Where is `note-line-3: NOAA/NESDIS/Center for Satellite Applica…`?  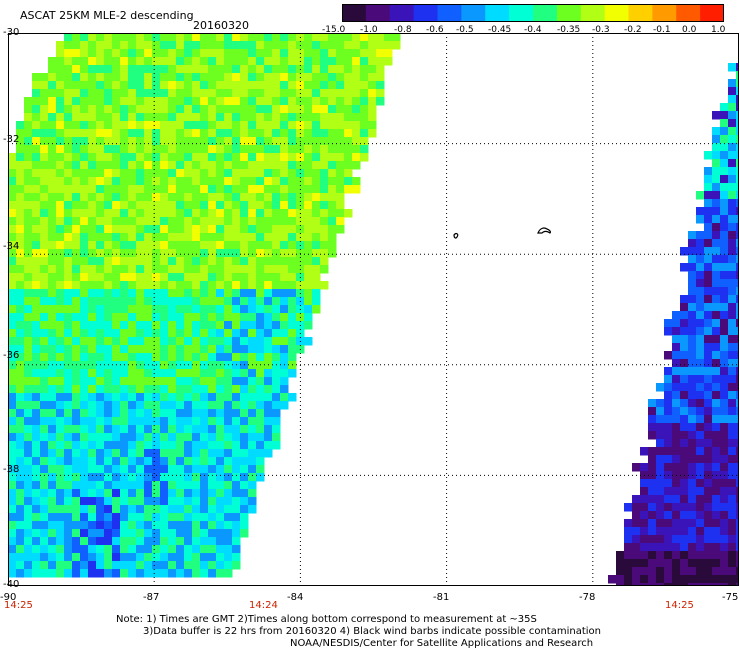
note-line-3: NOAA/NESDIS/Center for Satellite Applica… is located at coordinates (442, 643).